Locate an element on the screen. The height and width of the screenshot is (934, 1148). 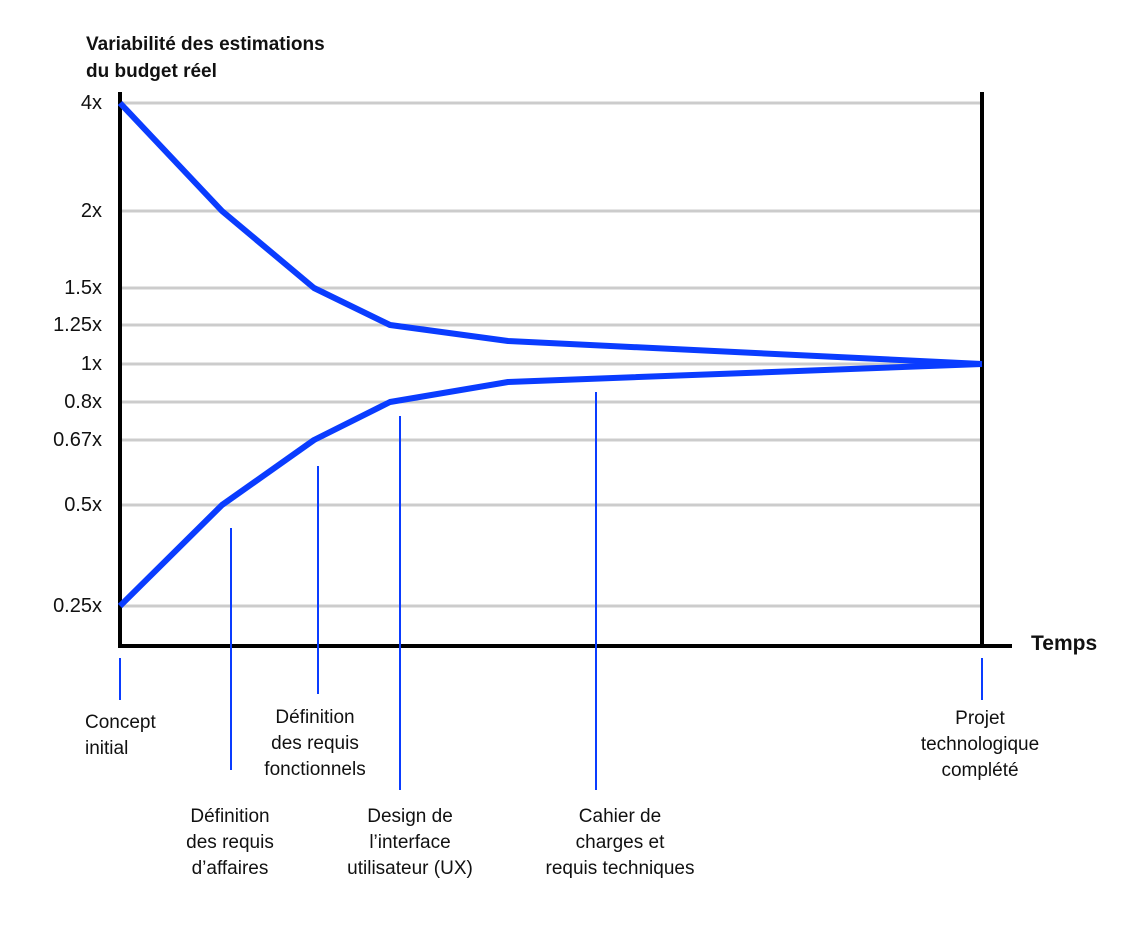
milestone-label: Définition des requis fonctionnels is located at coordinates (315, 743).